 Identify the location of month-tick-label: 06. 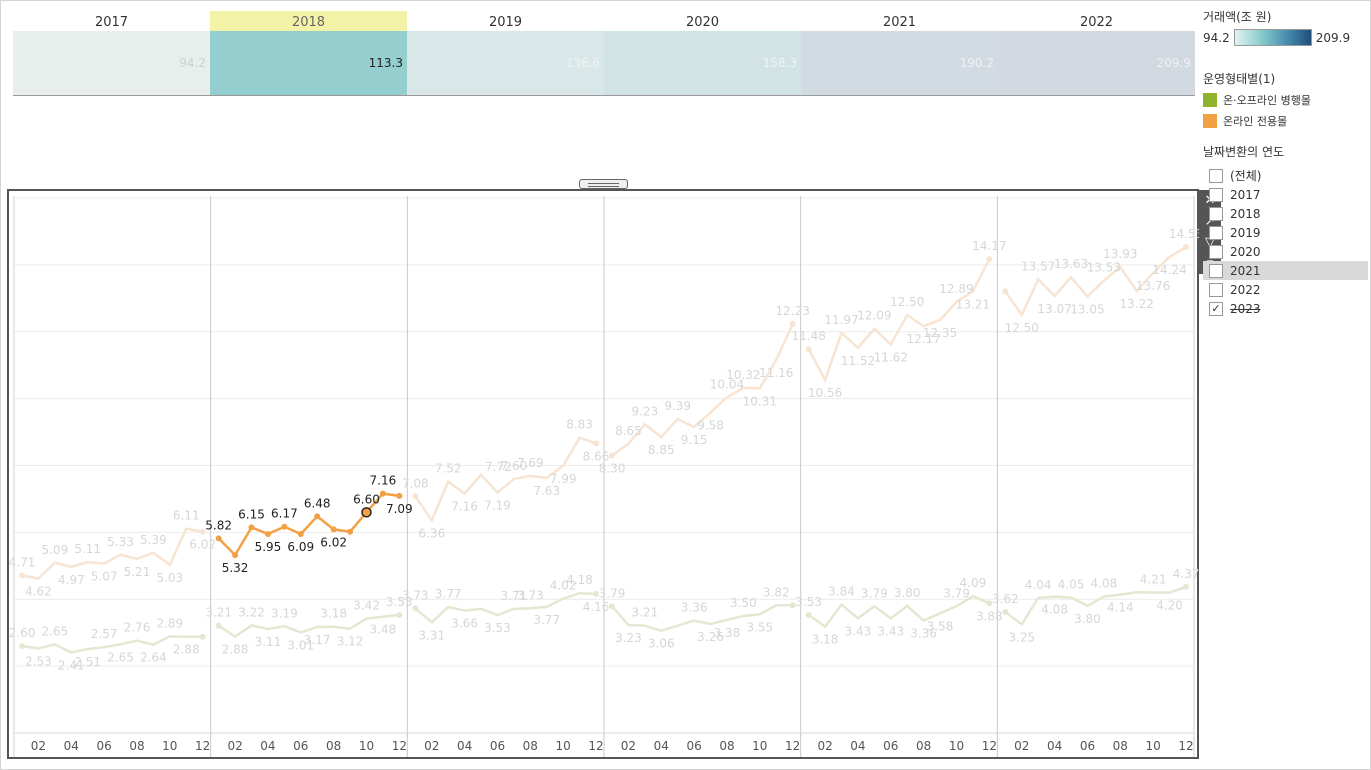
(1087, 746).